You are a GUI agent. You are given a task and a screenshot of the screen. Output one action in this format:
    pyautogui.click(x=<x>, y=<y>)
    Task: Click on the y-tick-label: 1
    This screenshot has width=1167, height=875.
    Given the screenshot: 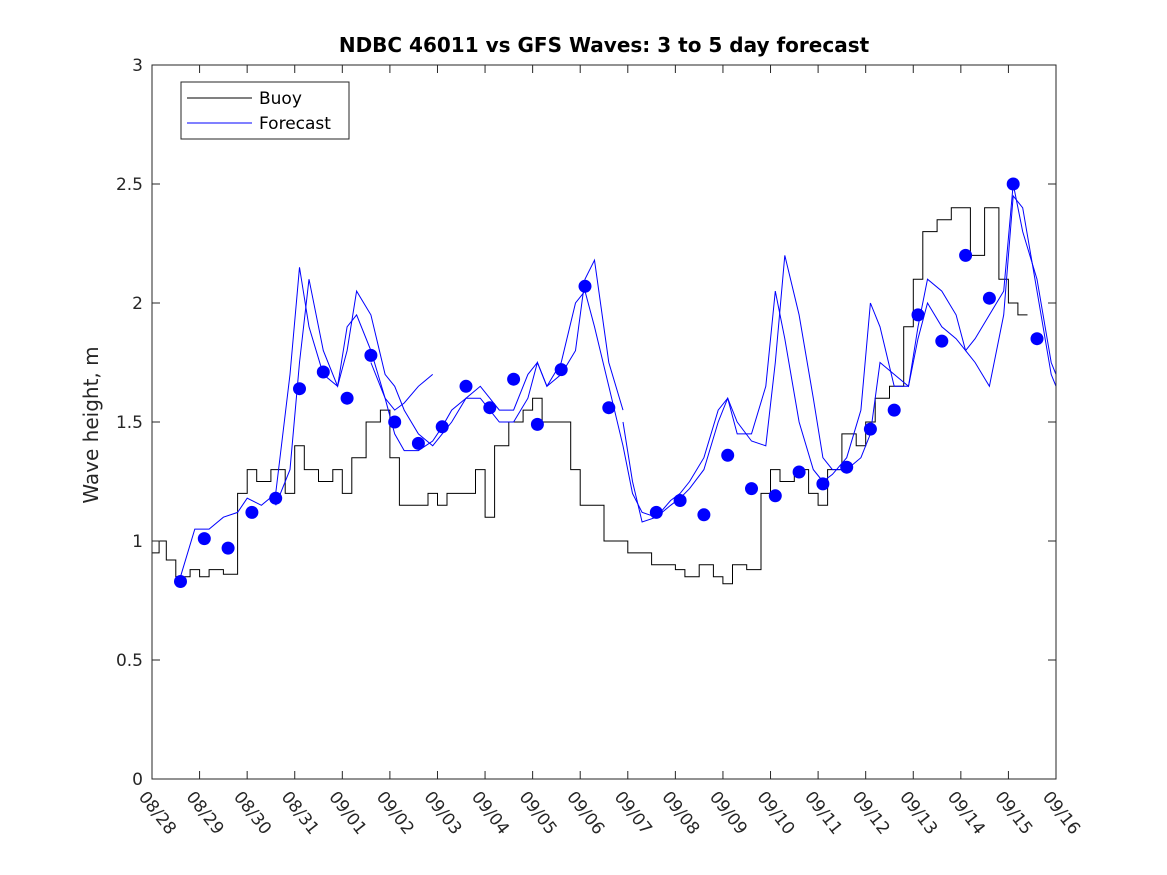 What is the action you would take?
    pyautogui.click(x=137, y=542)
    